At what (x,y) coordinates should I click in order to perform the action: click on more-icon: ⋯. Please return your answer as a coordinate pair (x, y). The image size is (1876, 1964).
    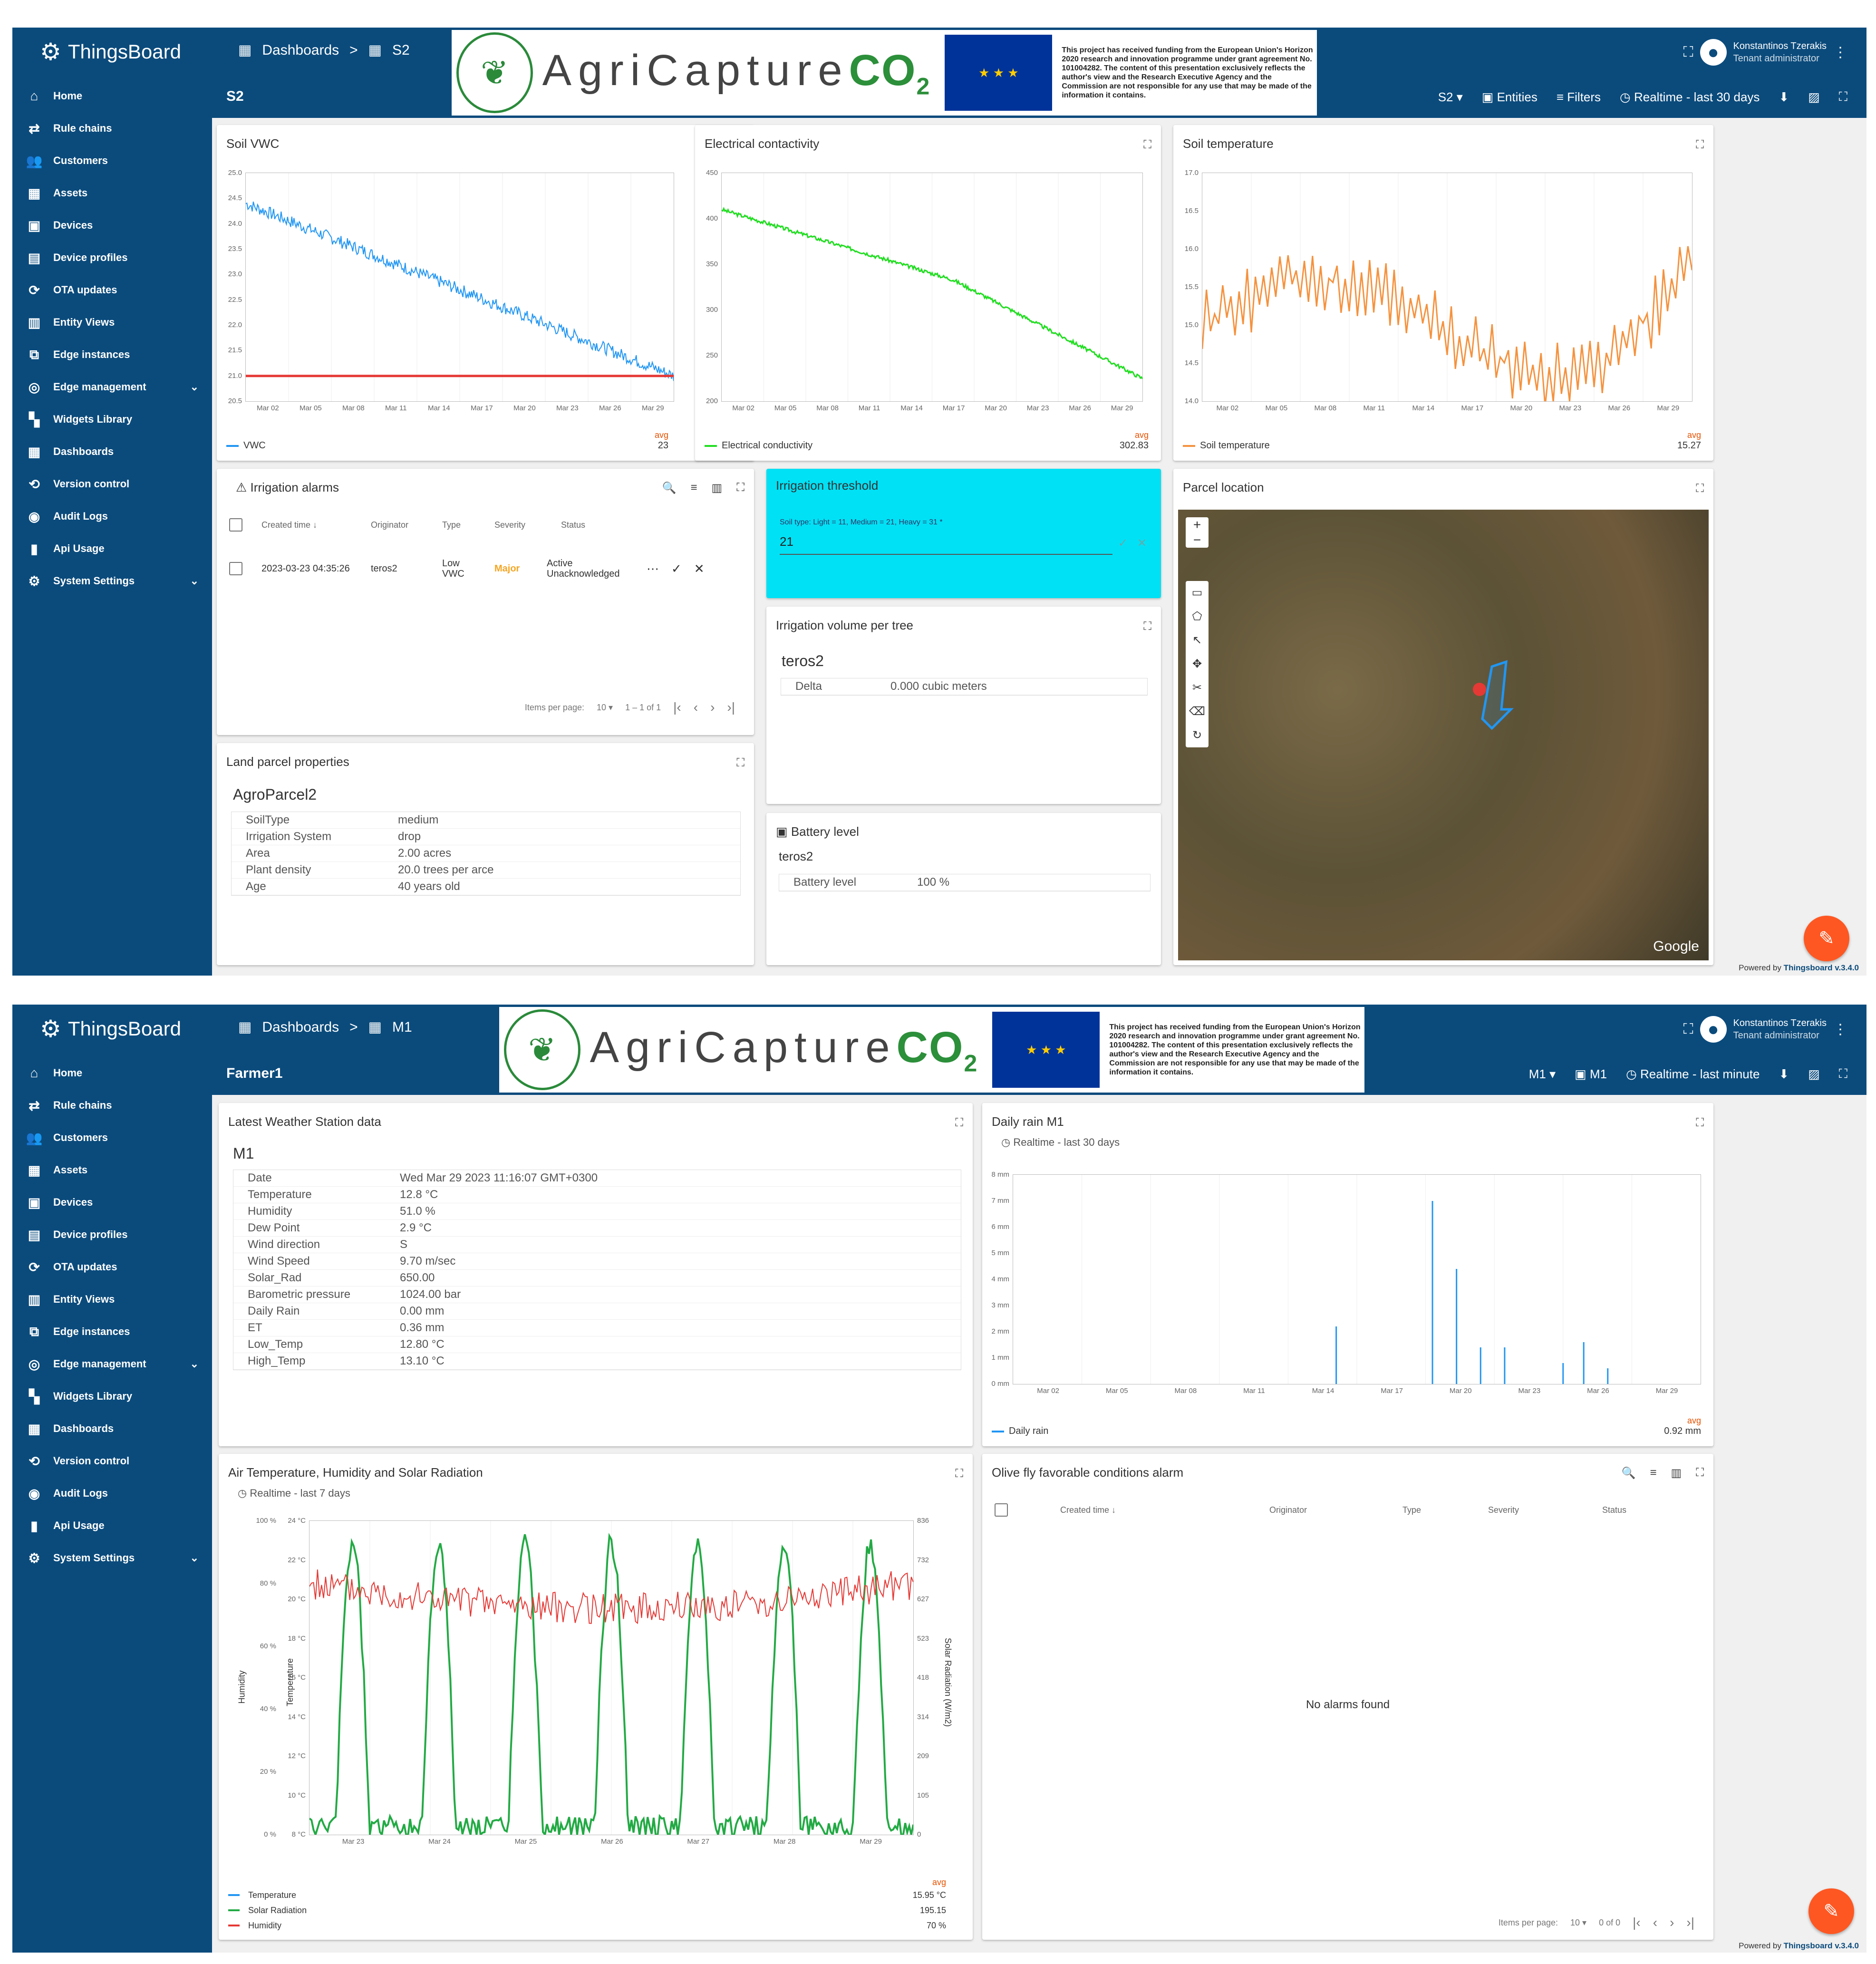
    Looking at the image, I should click on (659, 568).